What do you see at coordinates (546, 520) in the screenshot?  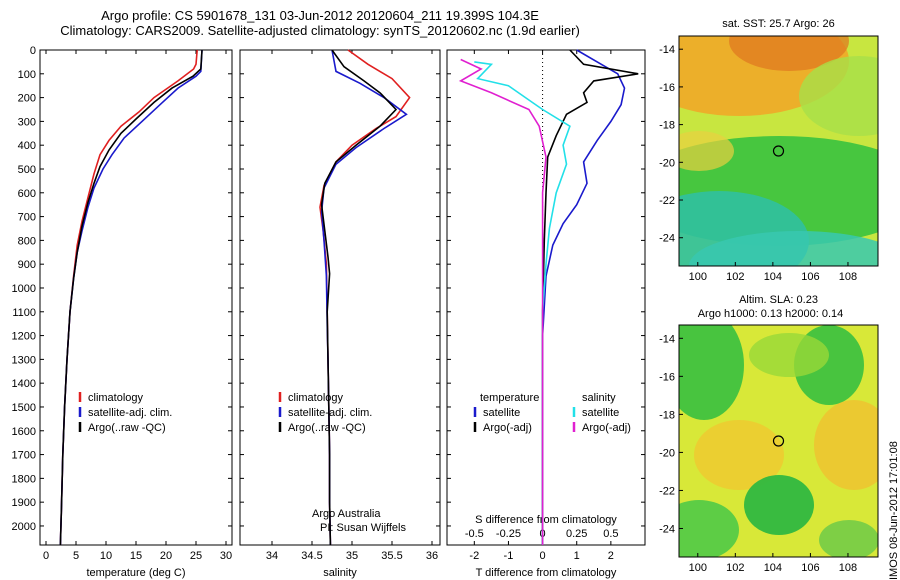 I see `x-axis-label-salinity: S difference from climatology` at bounding box center [546, 520].